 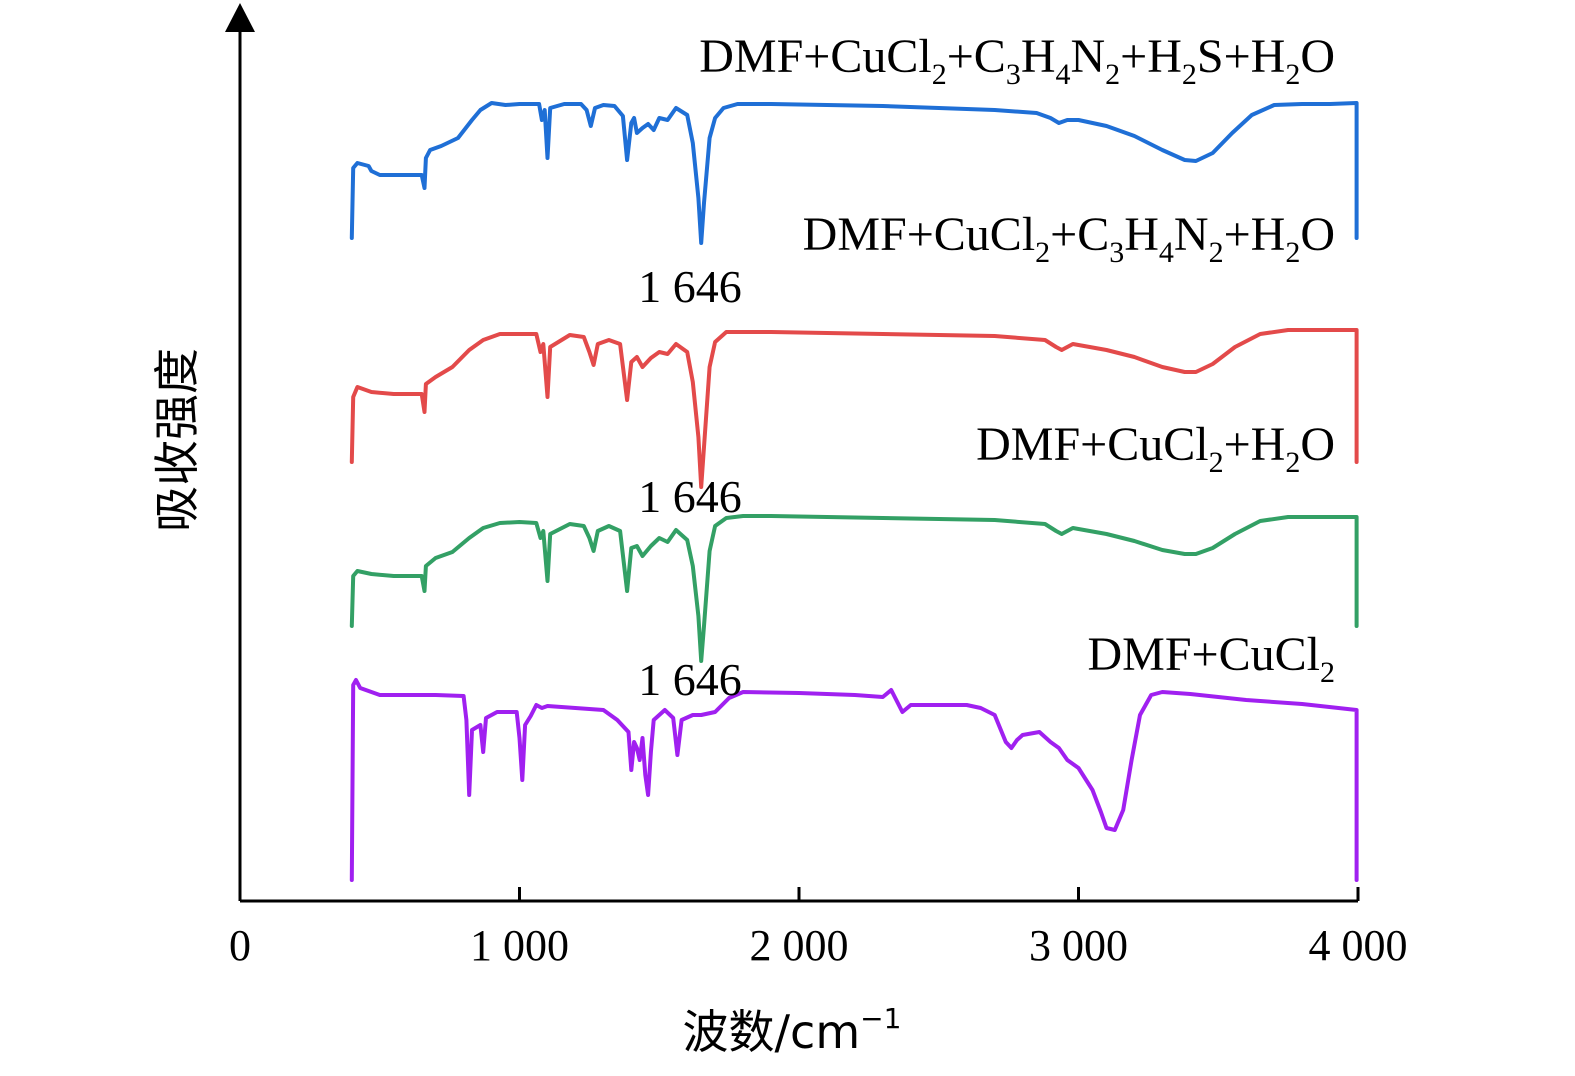 I want to click on series-label: DMF+CuCl2+H2O, so click(x=1155, y=448).